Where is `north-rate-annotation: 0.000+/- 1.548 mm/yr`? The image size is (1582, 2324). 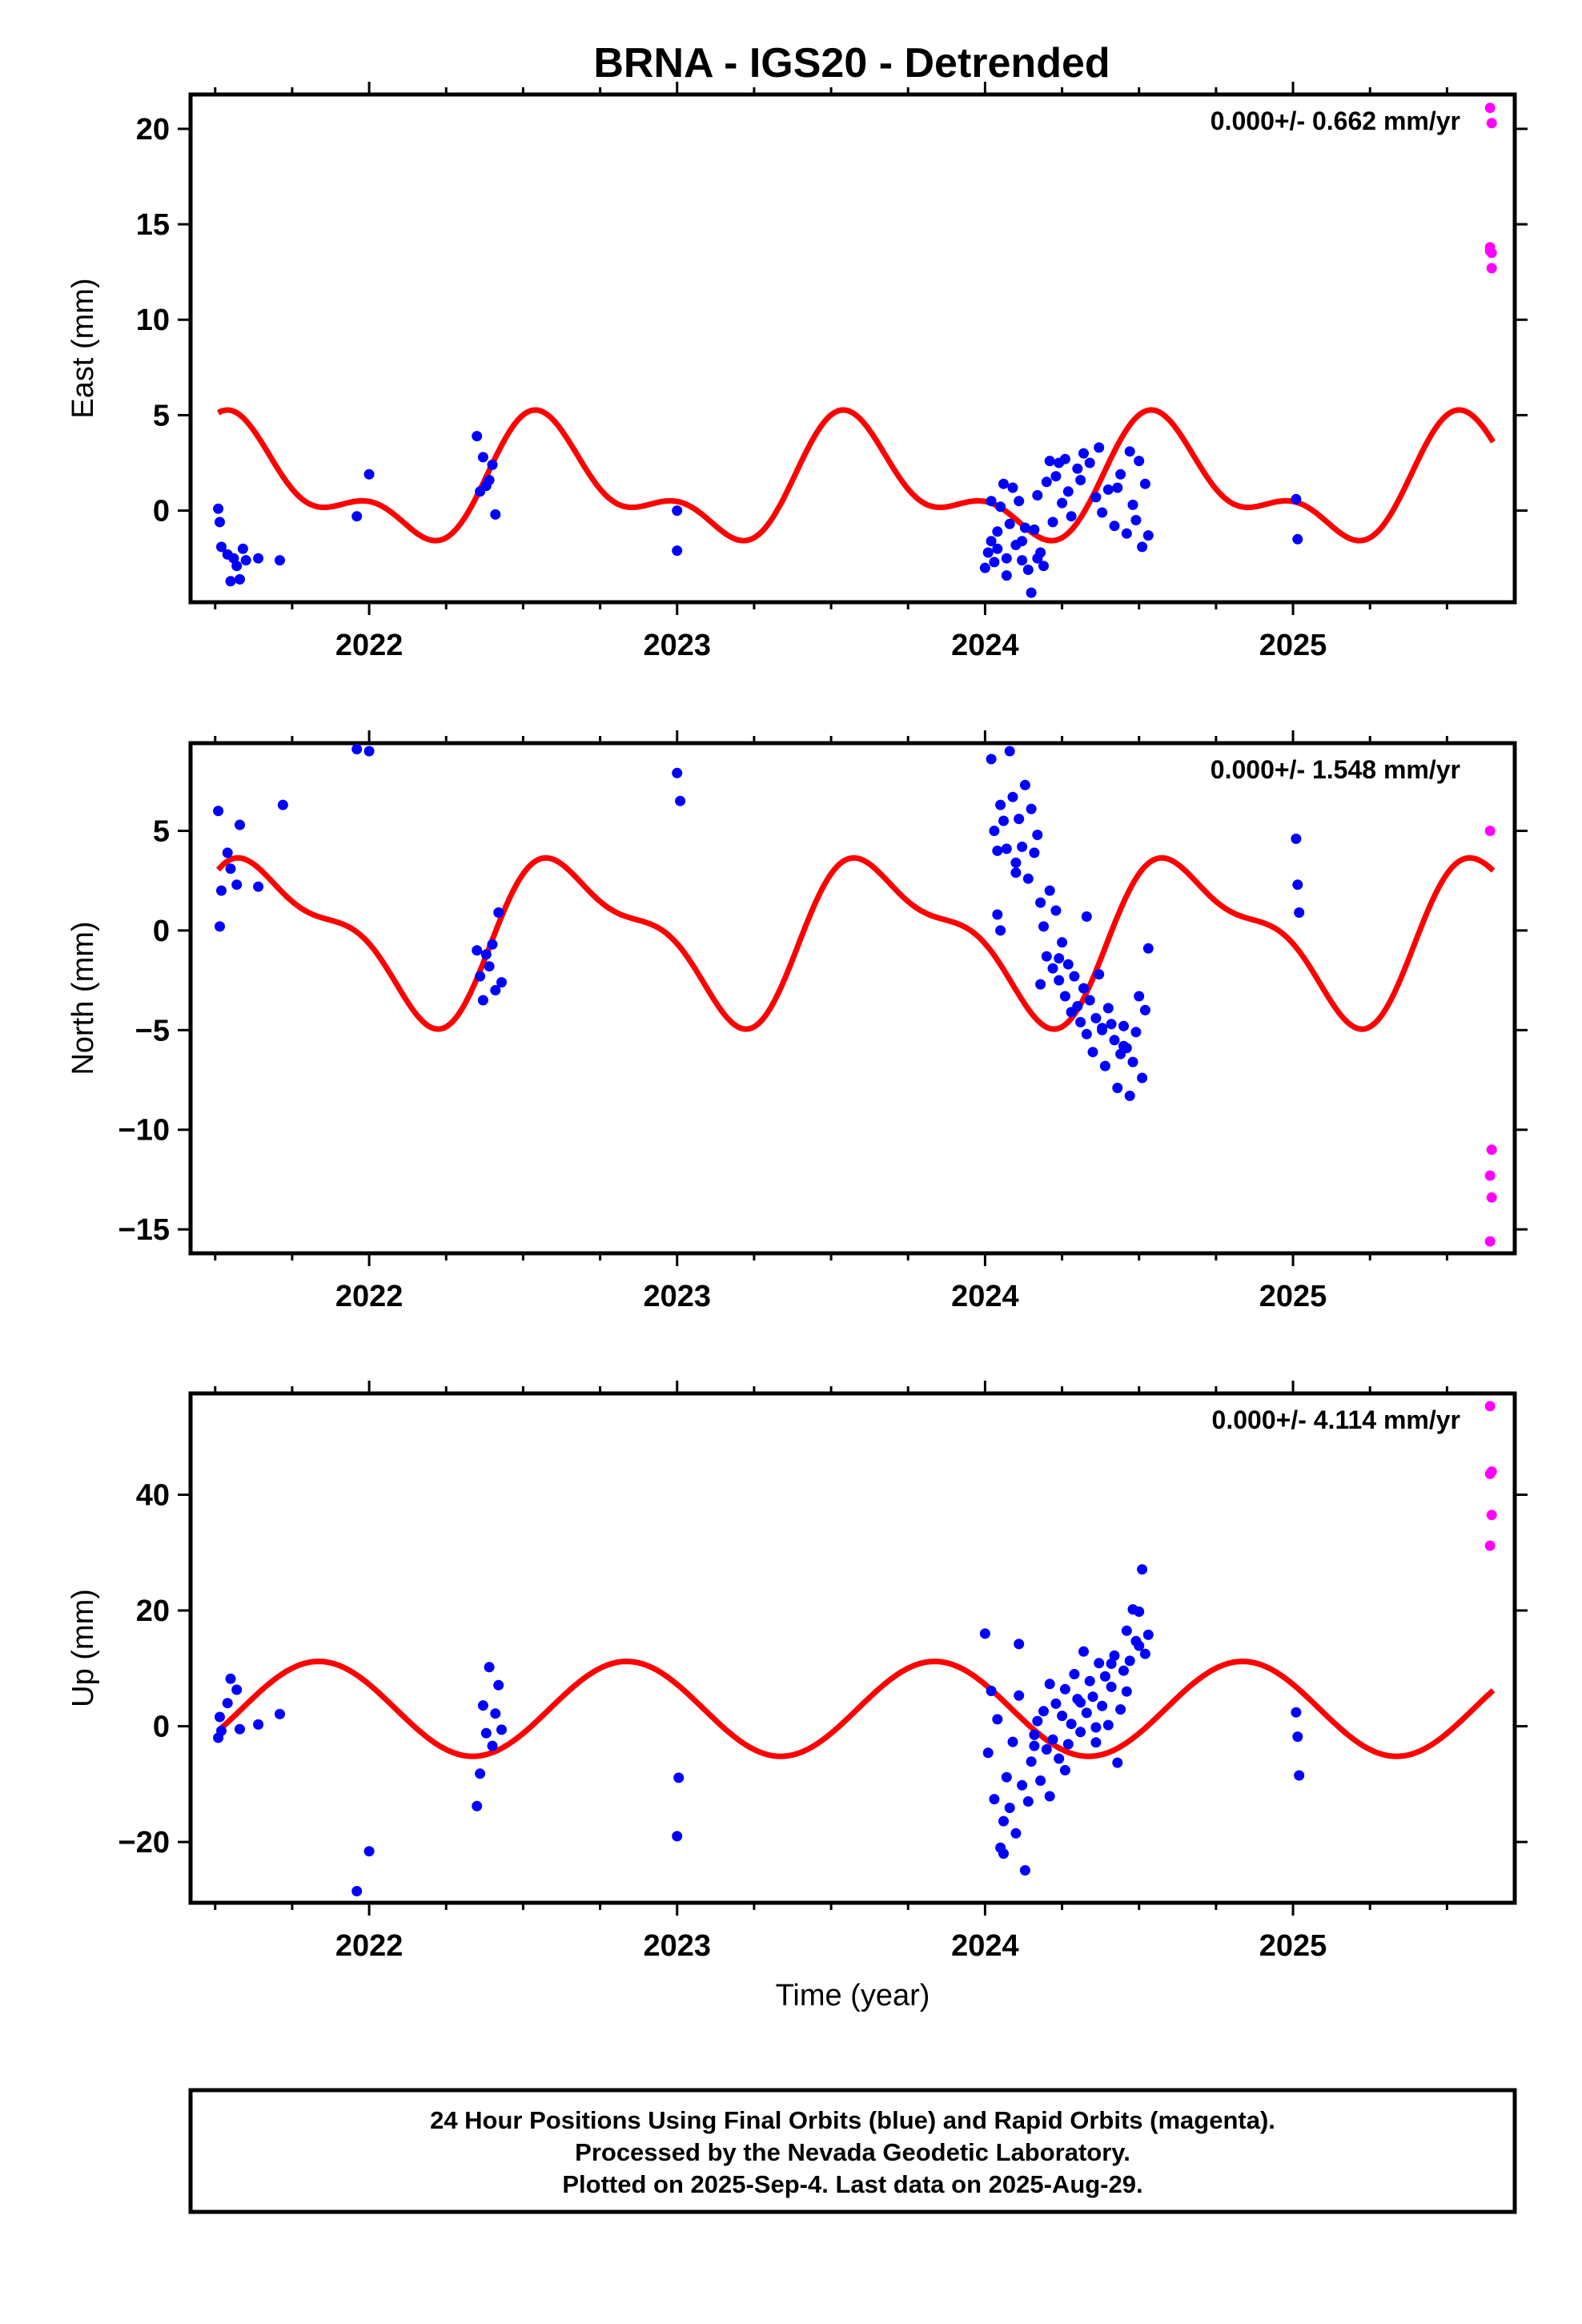 north-rate-annotation: 0.000+/- 1.548 mm/yr is located at coordinates (1335, 769).